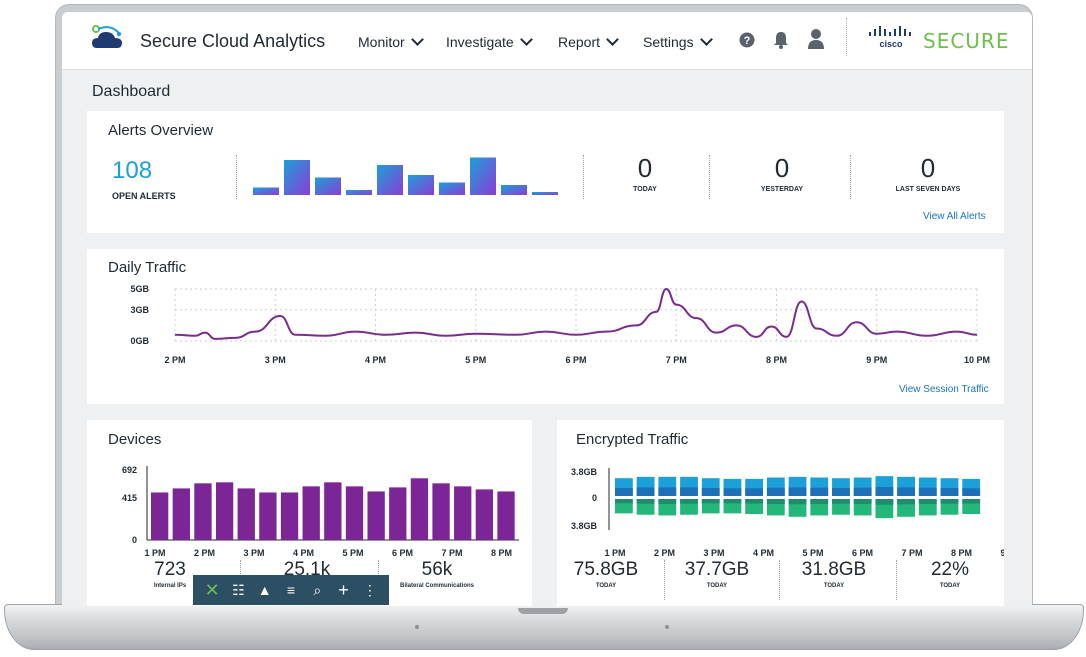 The height and width of the screenshot is (657, 1086). What do you see at coordinates (717, 569) in the screenshot?
I see `encrypted-metric-2-value: 37.7GB` at bounding box center [717, 569].